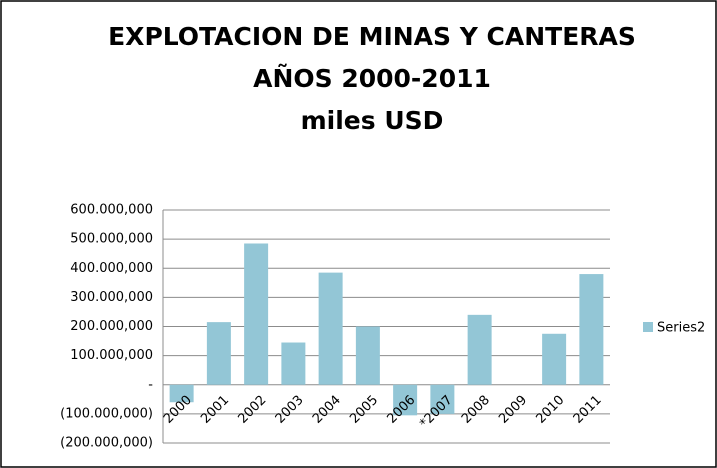  What do you see at coordinates (681, 328) in the screenshot?
I see `legend-label: Series2` at bounding box center [681, 328].